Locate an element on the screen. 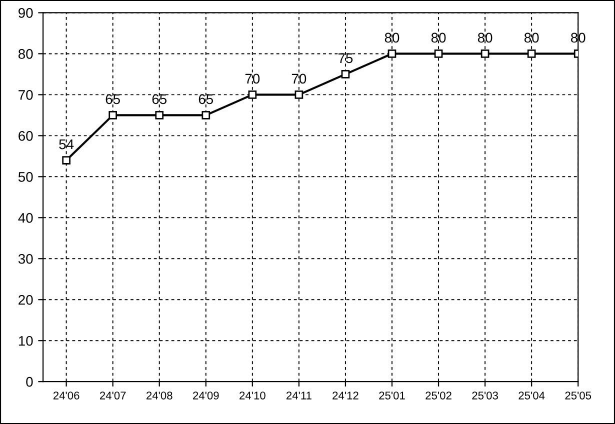 Image resolution: width=615 pixels, height=424 pixels. y-tick-label: 30 is located at coordinates (25, 259).